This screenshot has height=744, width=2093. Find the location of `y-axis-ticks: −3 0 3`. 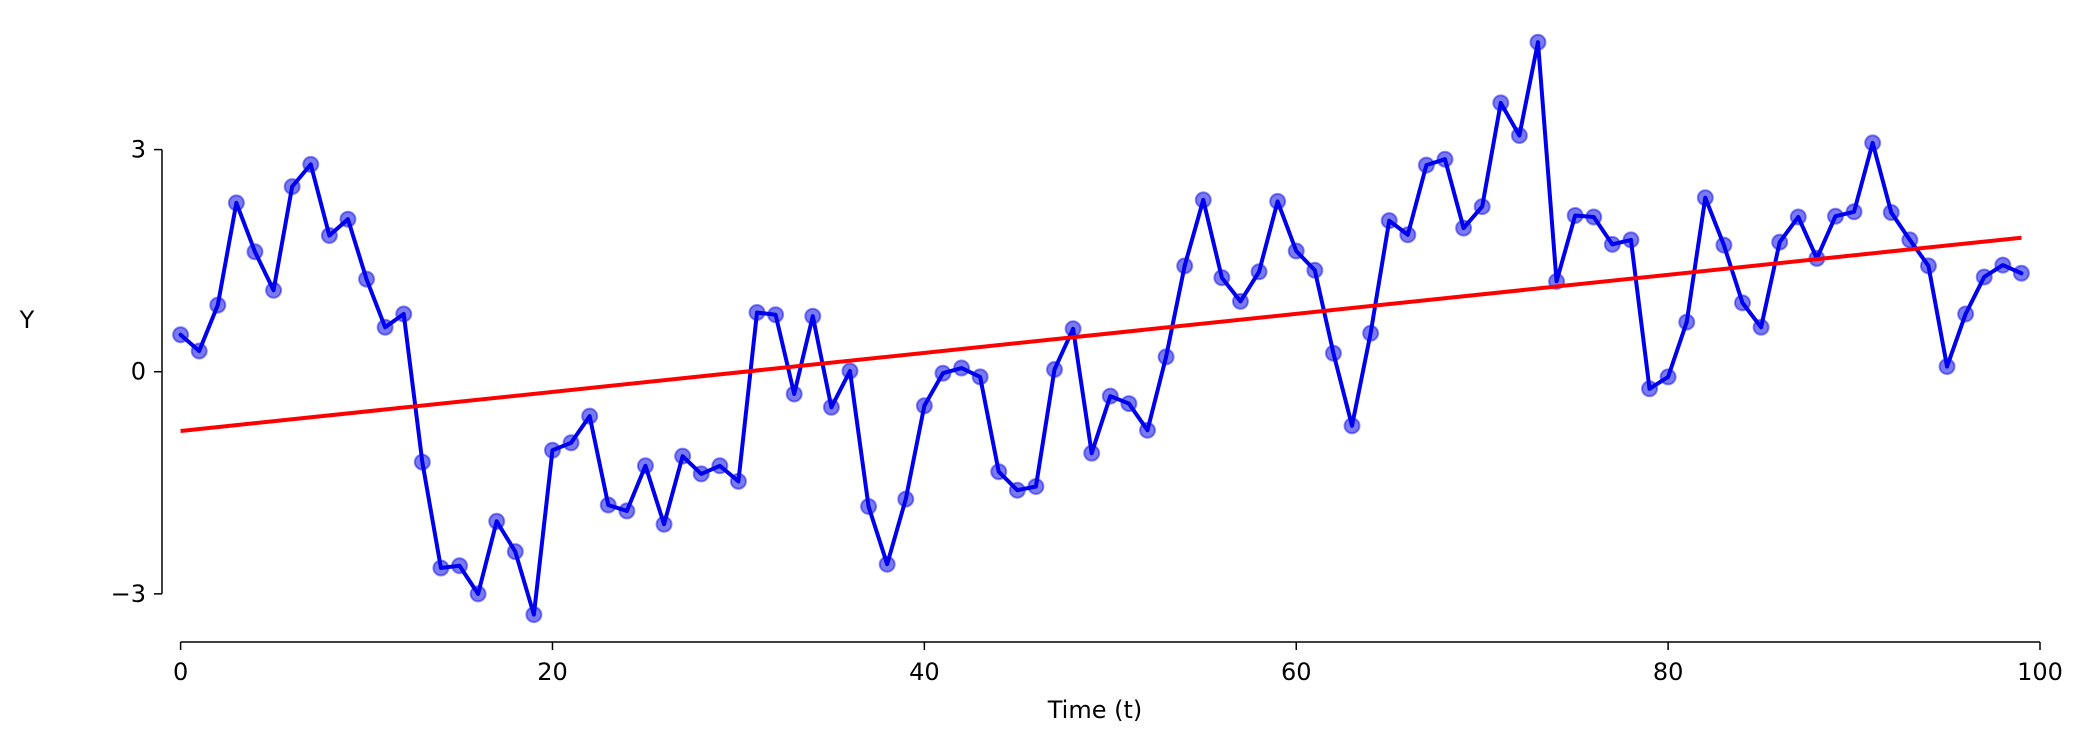

y-axis-ticks: −3 0 3 is located at coordinates (136, 372).